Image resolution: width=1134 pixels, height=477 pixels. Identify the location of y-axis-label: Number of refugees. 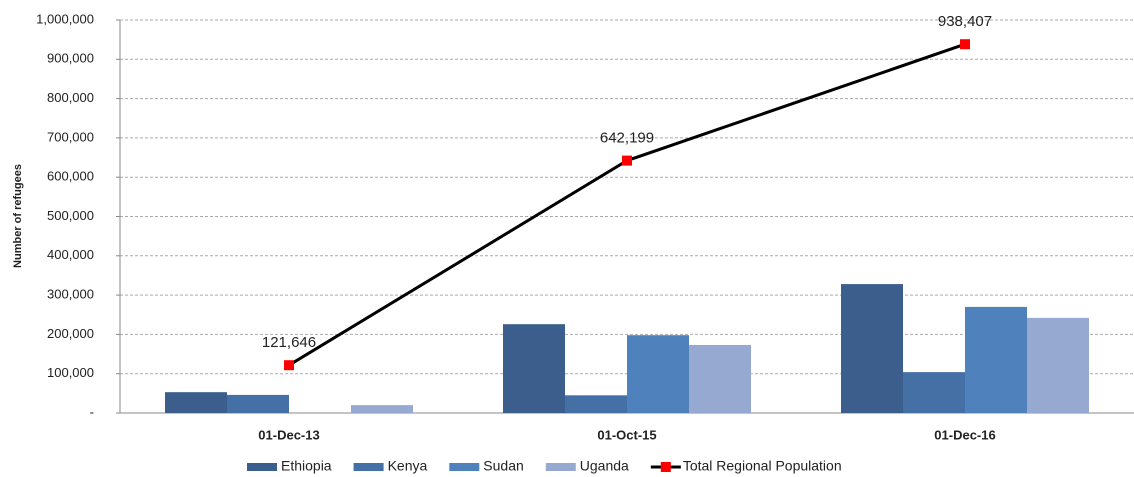
(18, 216).